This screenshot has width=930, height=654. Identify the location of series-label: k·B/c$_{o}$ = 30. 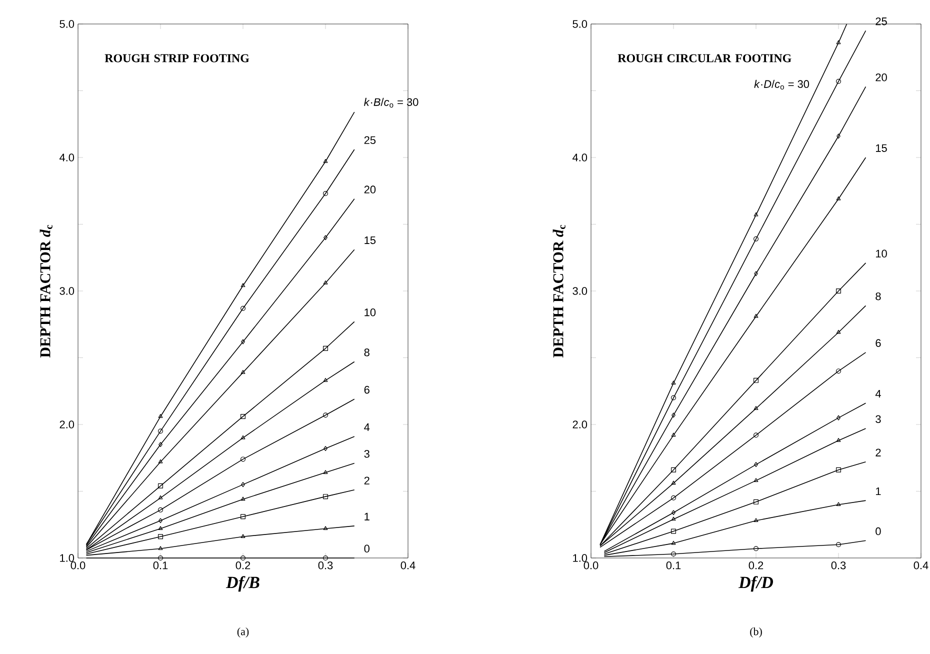
(391, 103).